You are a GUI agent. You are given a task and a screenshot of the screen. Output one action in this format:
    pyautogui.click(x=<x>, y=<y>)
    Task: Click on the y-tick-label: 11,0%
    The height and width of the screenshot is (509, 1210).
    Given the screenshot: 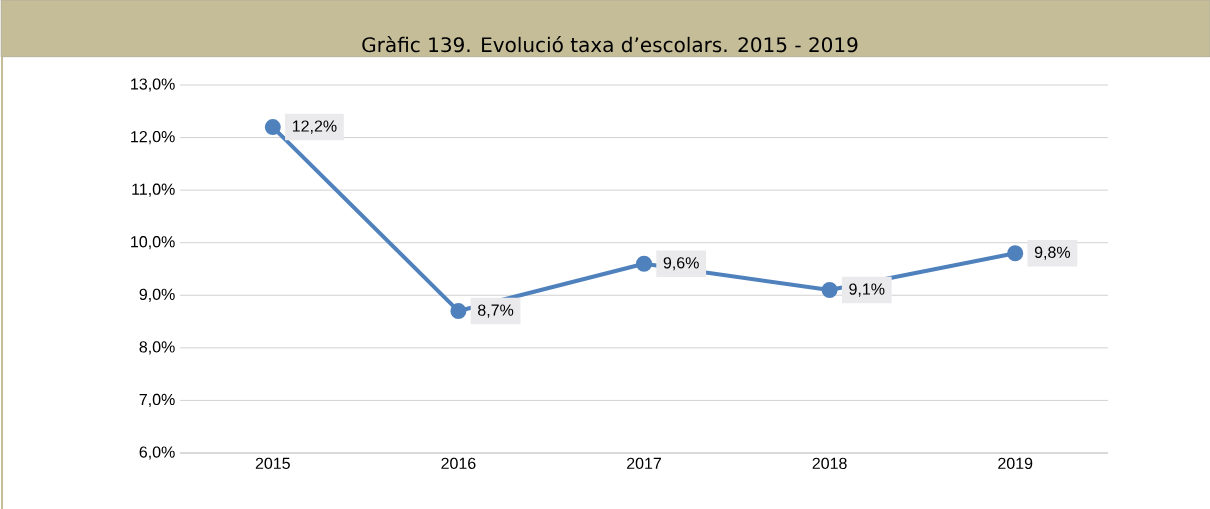 What is the action you would take?
    pyautogui.click(x=153, y=190)
    